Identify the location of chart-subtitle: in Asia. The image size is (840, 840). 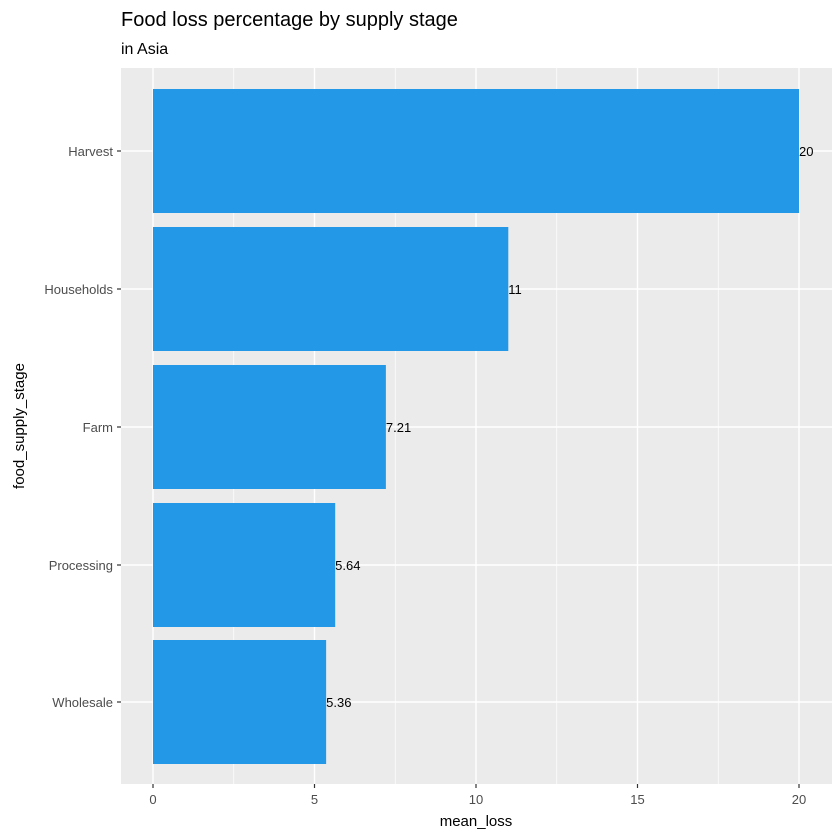
(144, 49).